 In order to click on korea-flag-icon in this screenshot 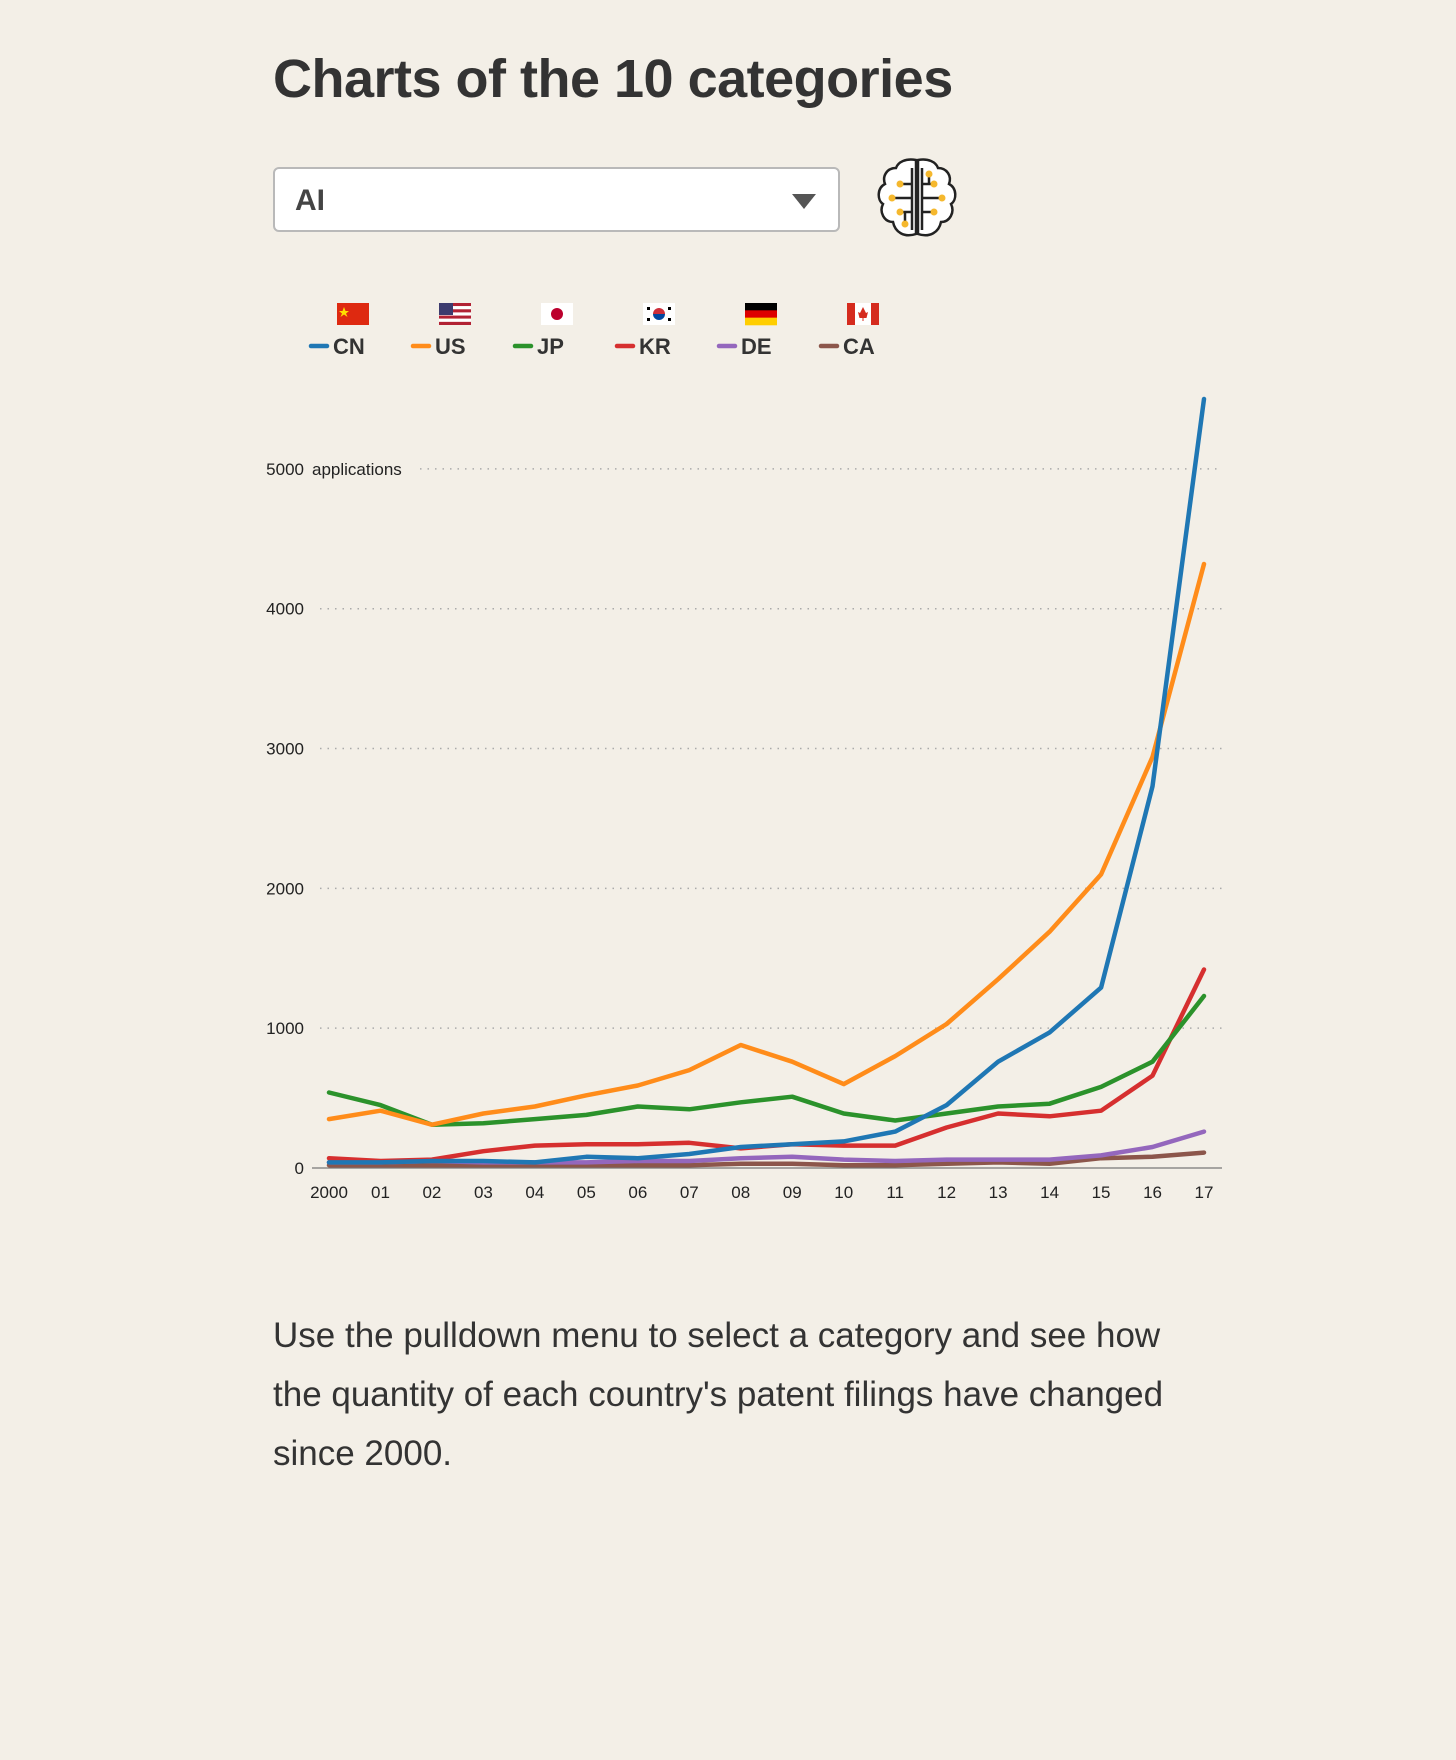, I will do `click(659, 314)`.